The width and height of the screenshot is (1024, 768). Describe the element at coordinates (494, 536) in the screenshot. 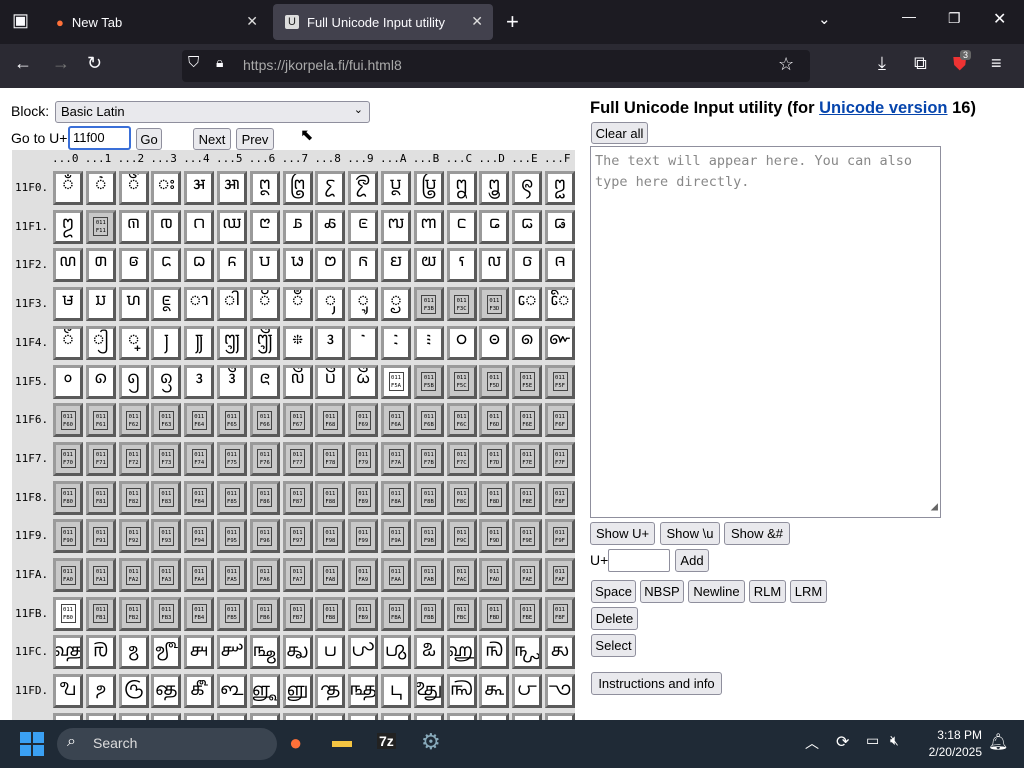

I see `char-cell: 011 F9D` at that location.